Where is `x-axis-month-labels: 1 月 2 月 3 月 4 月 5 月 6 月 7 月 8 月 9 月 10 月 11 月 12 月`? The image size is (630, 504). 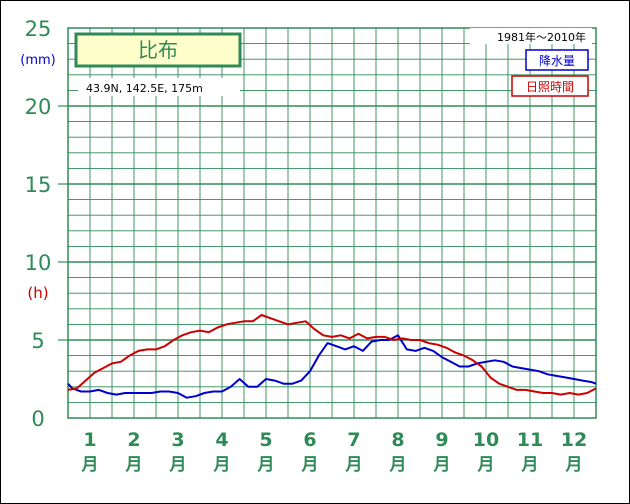 x-axis-month-labels: 1 月 2 月 3 月 4 月 5 月 6 月 7 月 8 月 9 月 10 月 11 月 12 月 is located at coordinates (334, 452).